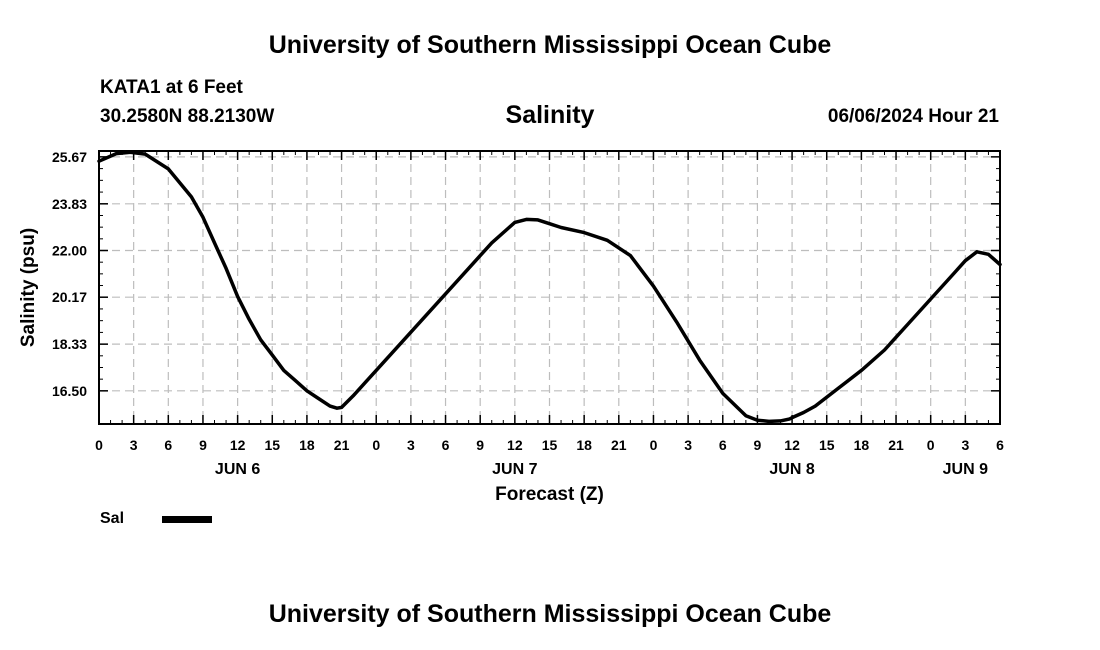  Describe the element at coordinates (171, 87) in the screenshot. I see `station-label: KATA1 at 6 Feet` at that location.